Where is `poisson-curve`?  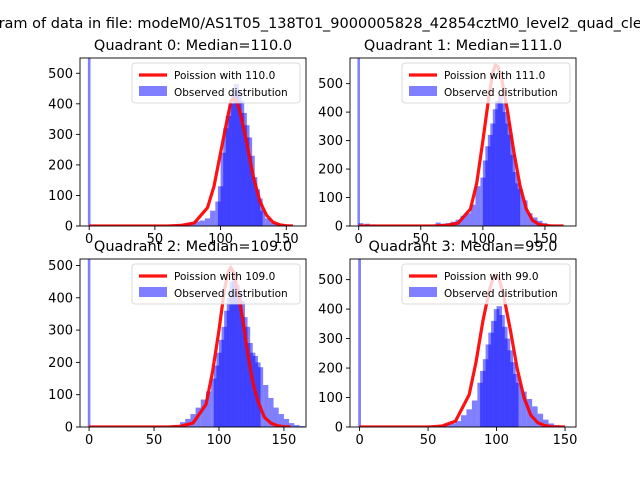
poisson-curve is located at coordinates (191, 161).